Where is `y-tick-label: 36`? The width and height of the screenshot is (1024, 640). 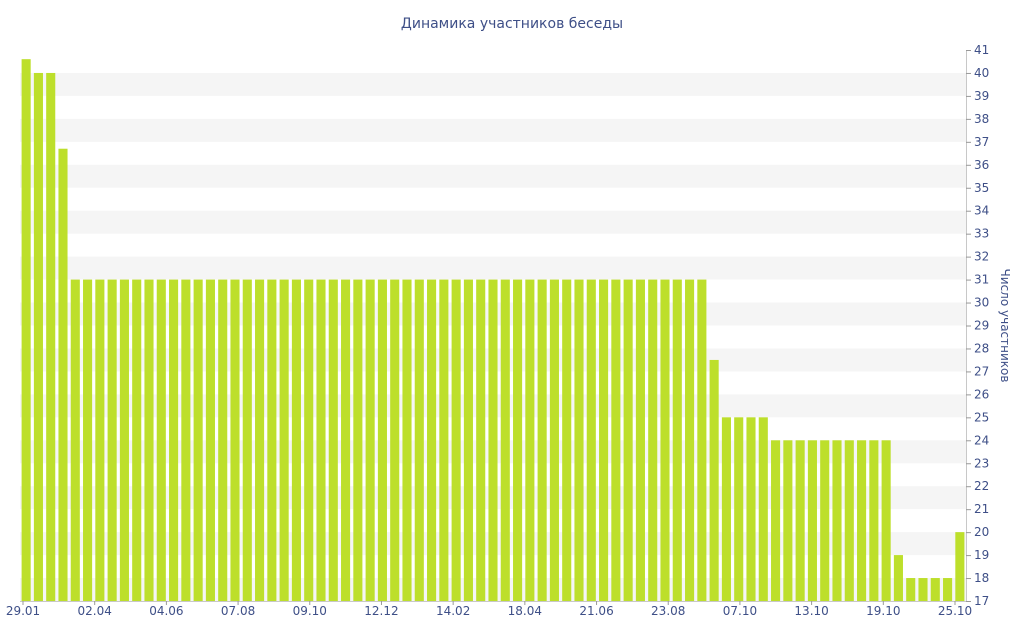
y-tick-label: 36 is located at coordinates (981, 165).